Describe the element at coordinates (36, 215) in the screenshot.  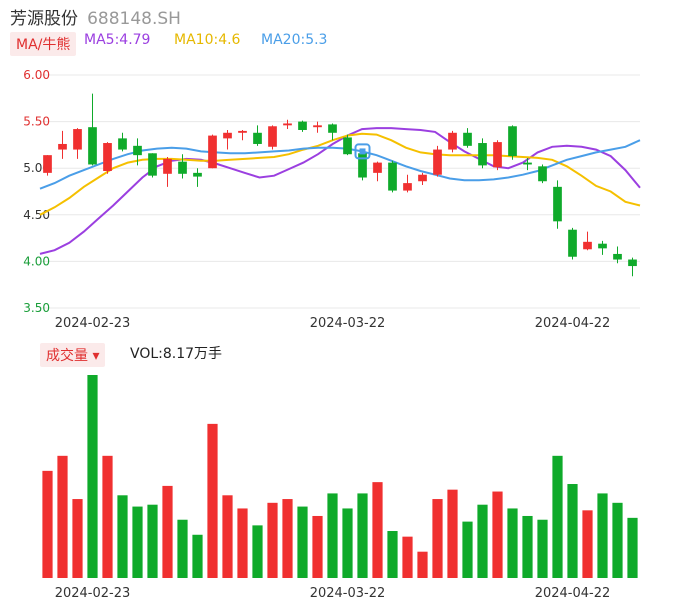
I see `y-tick-label: 4.50` at that location.